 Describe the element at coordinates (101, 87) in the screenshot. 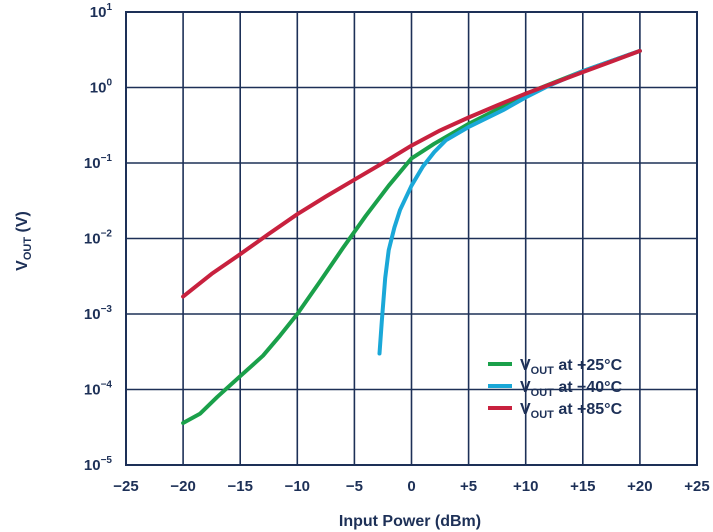

I see `y-tick-label: 10⁰` at that location.